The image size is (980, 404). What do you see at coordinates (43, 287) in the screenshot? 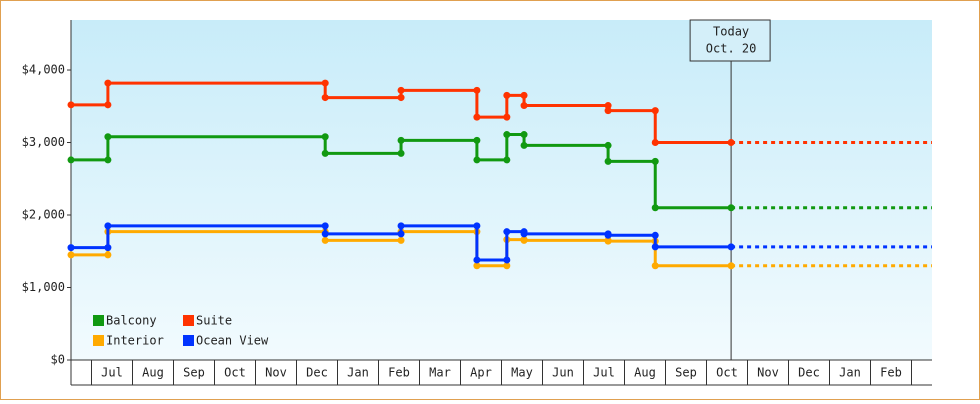
I see `y-tick-label: $1,000` at bounding box center [43, 287].